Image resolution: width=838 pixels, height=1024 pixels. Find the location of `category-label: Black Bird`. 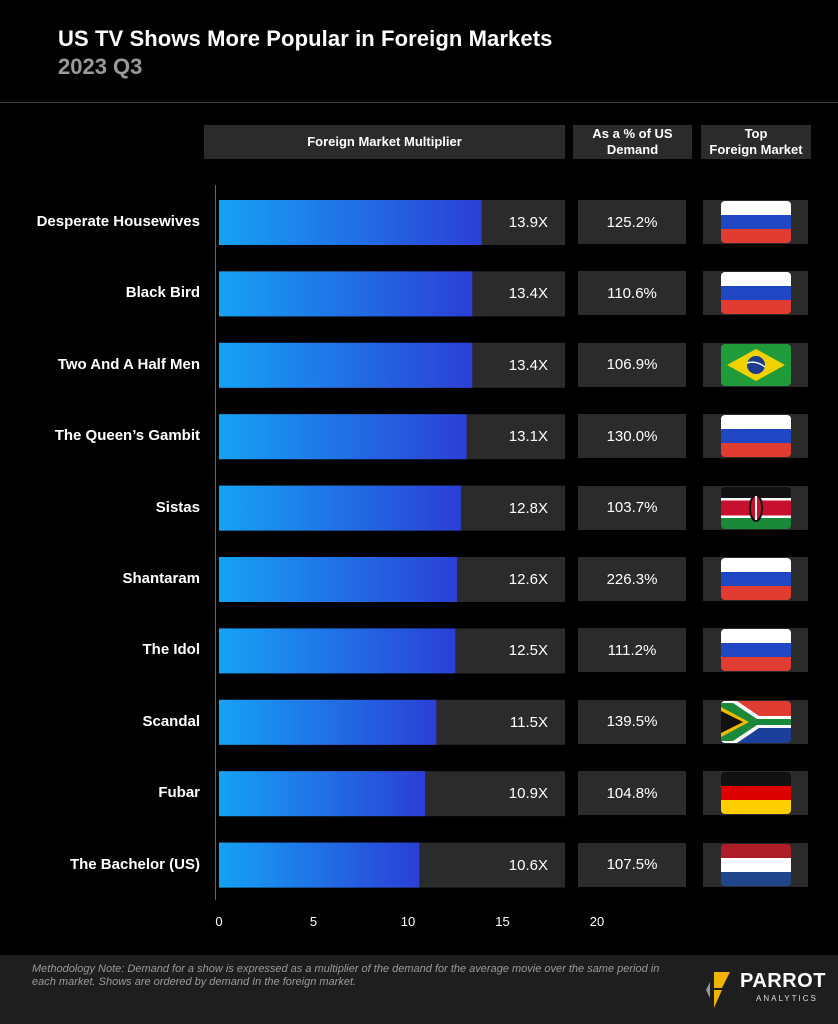

category-label: Black Bird is located at coordinates (162, 293).